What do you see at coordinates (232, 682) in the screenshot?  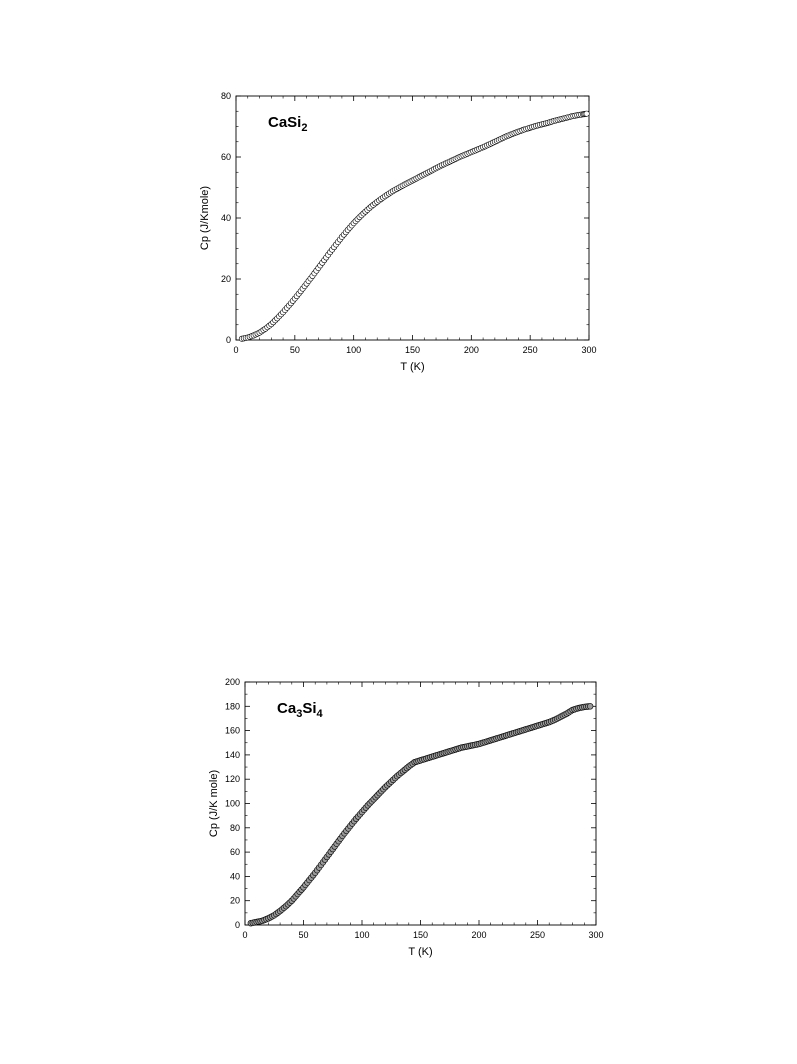 I see `y-tick-label: 200` at bounding box center [232, 682].